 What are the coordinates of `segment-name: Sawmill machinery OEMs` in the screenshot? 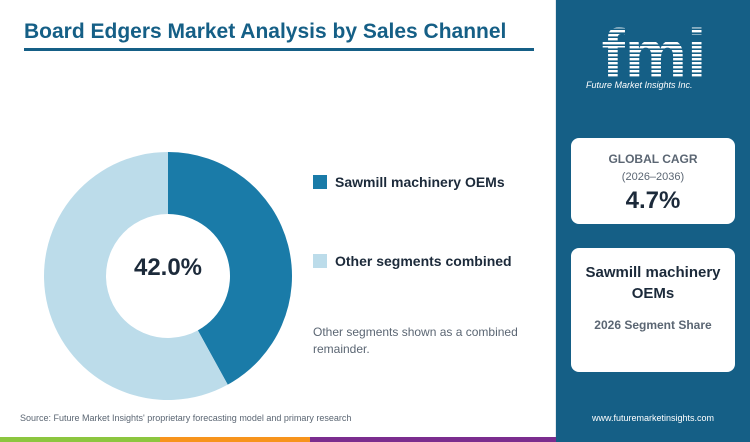 It's located at (653, 283).